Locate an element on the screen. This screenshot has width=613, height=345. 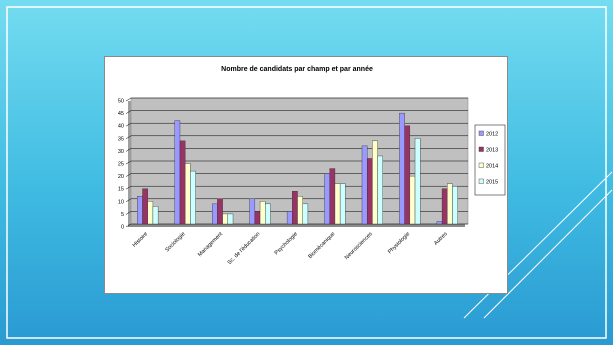
x-tick-label: Management is located at coordinates (210, 244).